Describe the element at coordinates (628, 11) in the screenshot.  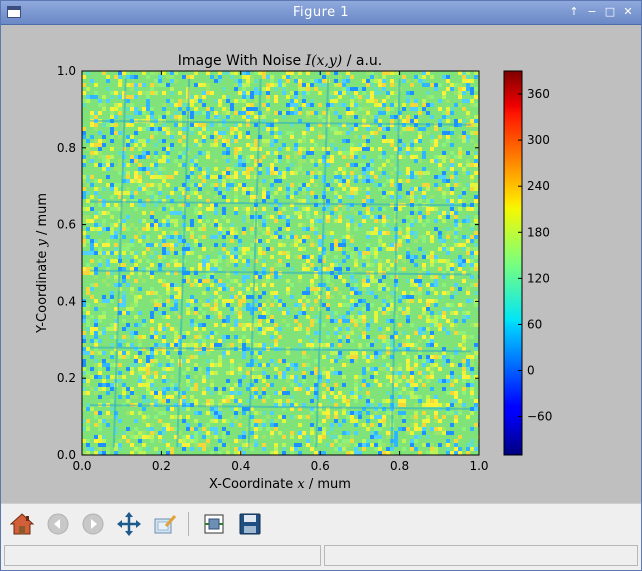
I see `close-icon: ✕` at that location.